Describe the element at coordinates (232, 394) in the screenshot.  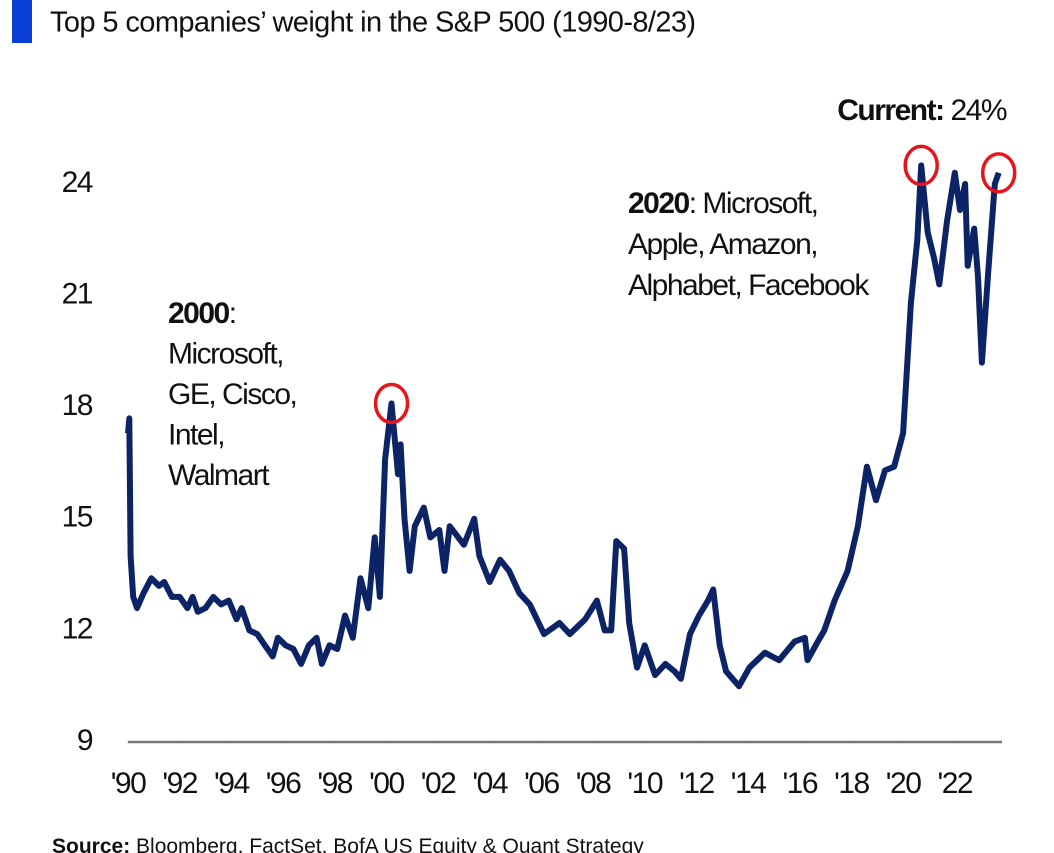
I see `annotation-line: GE, Cisco,` at that location.